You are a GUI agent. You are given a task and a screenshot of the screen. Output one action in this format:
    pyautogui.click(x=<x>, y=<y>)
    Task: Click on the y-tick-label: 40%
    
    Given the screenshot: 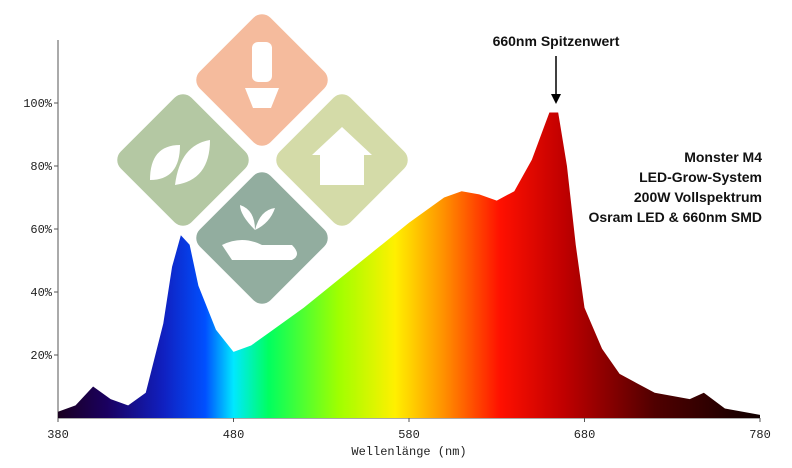 What is the action you would take?
    pyautogui.click(x=41, y=293)
    